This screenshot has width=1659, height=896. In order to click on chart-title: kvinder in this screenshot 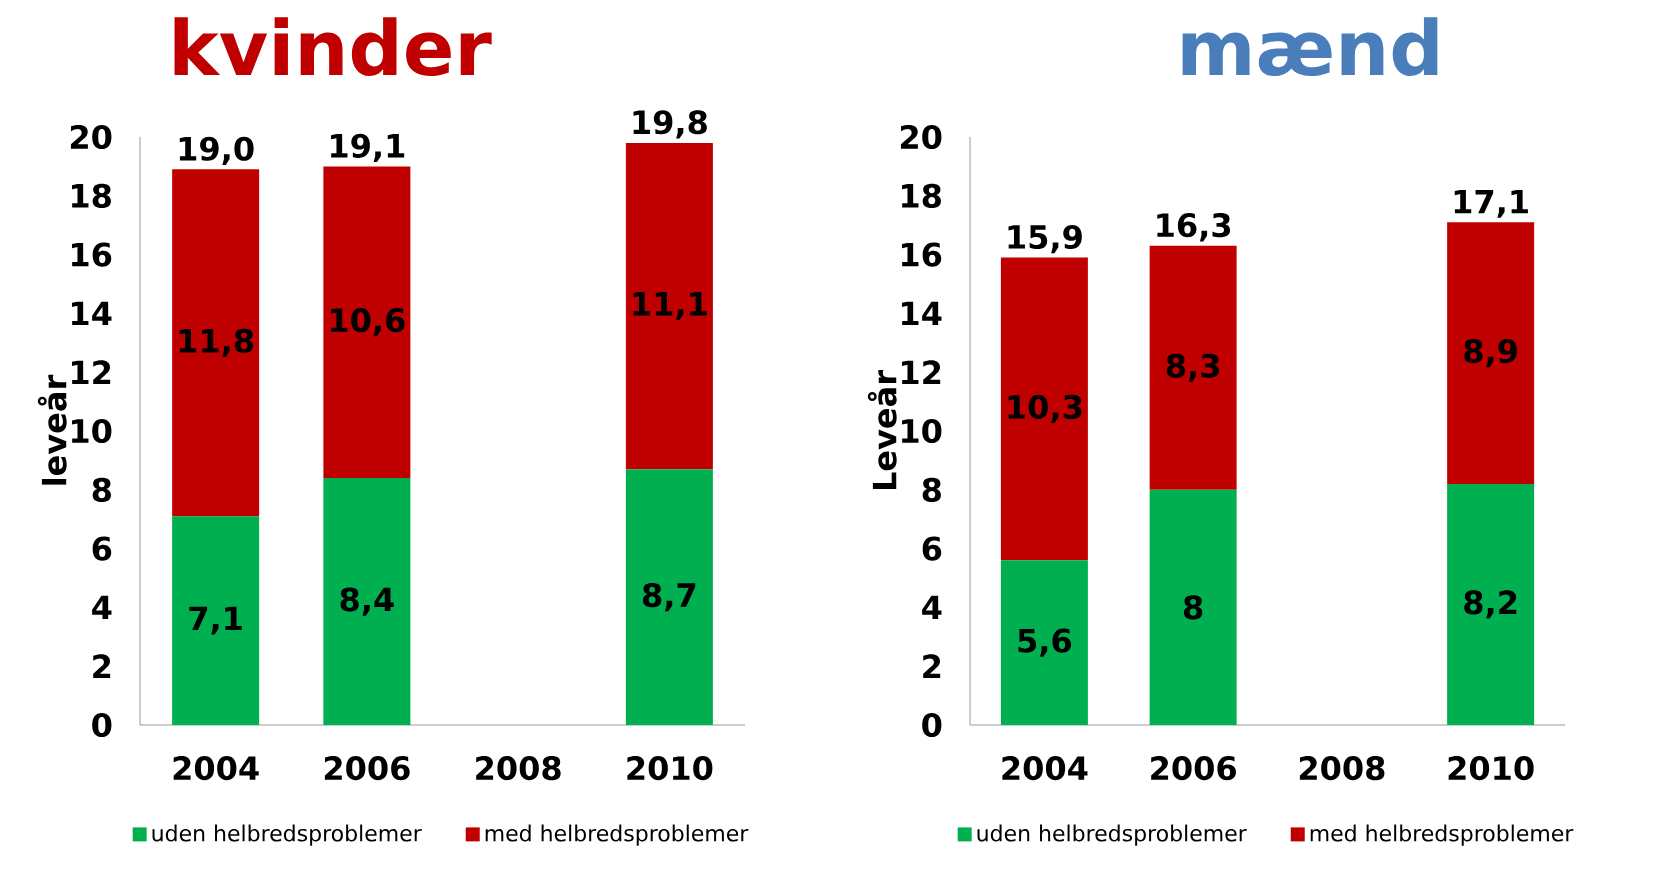, I will do `click(333, 47)`.